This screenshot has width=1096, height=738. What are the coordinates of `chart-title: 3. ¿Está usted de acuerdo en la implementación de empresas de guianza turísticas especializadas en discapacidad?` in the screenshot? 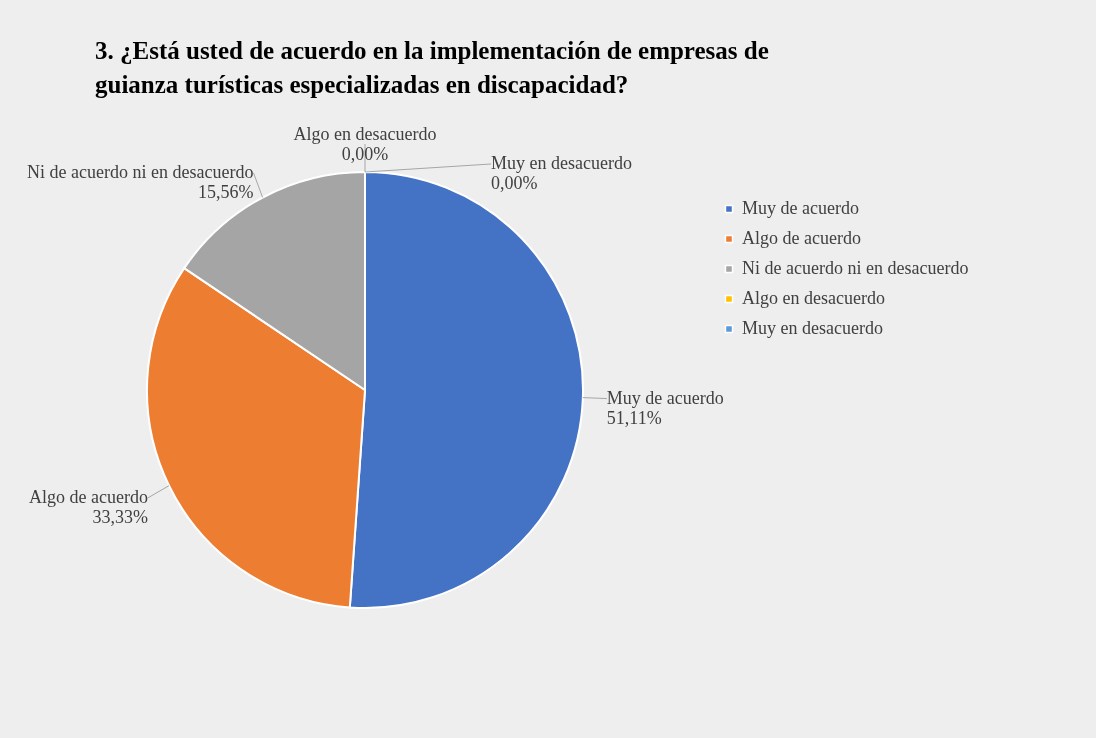 It's located at (432, 67).